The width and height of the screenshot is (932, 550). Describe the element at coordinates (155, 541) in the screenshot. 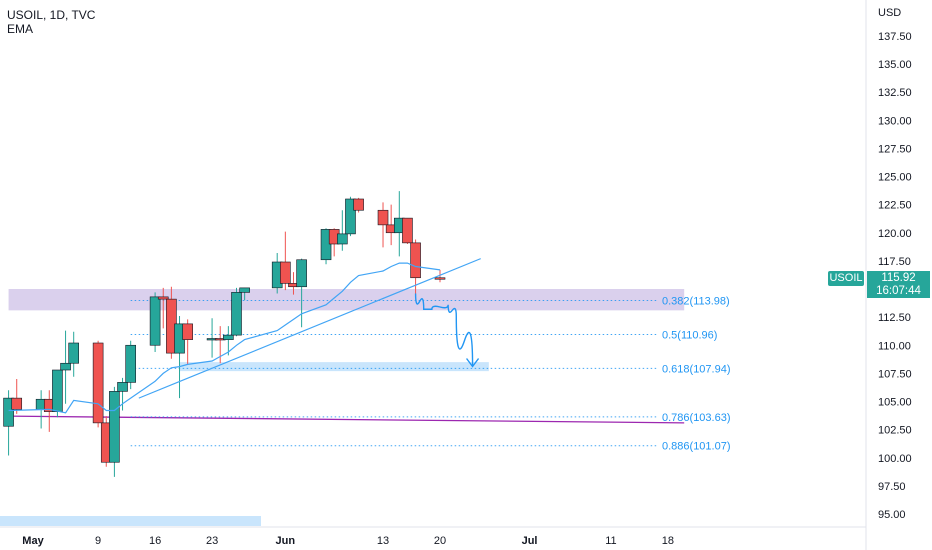

I see `time-tick-label: 16` at that location.